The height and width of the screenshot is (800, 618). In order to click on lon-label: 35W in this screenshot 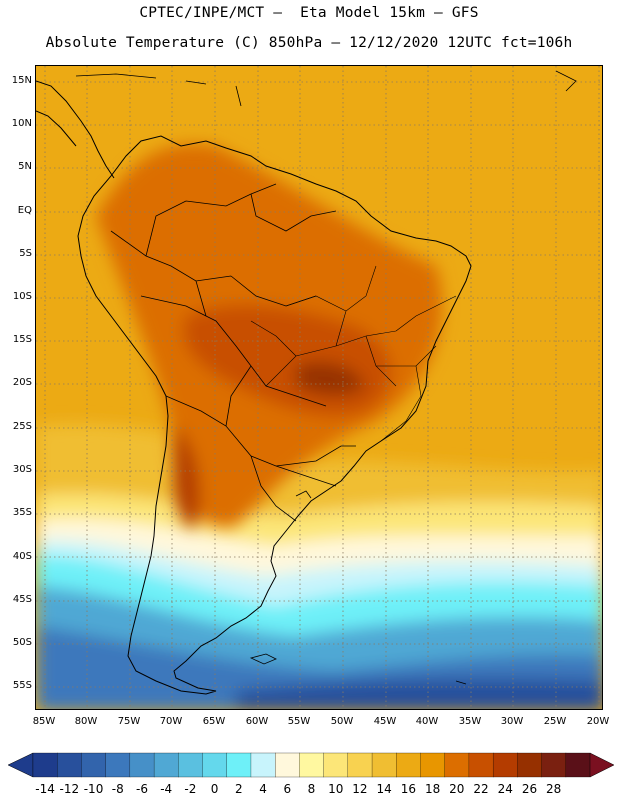, I will do `click(470, 721)`.